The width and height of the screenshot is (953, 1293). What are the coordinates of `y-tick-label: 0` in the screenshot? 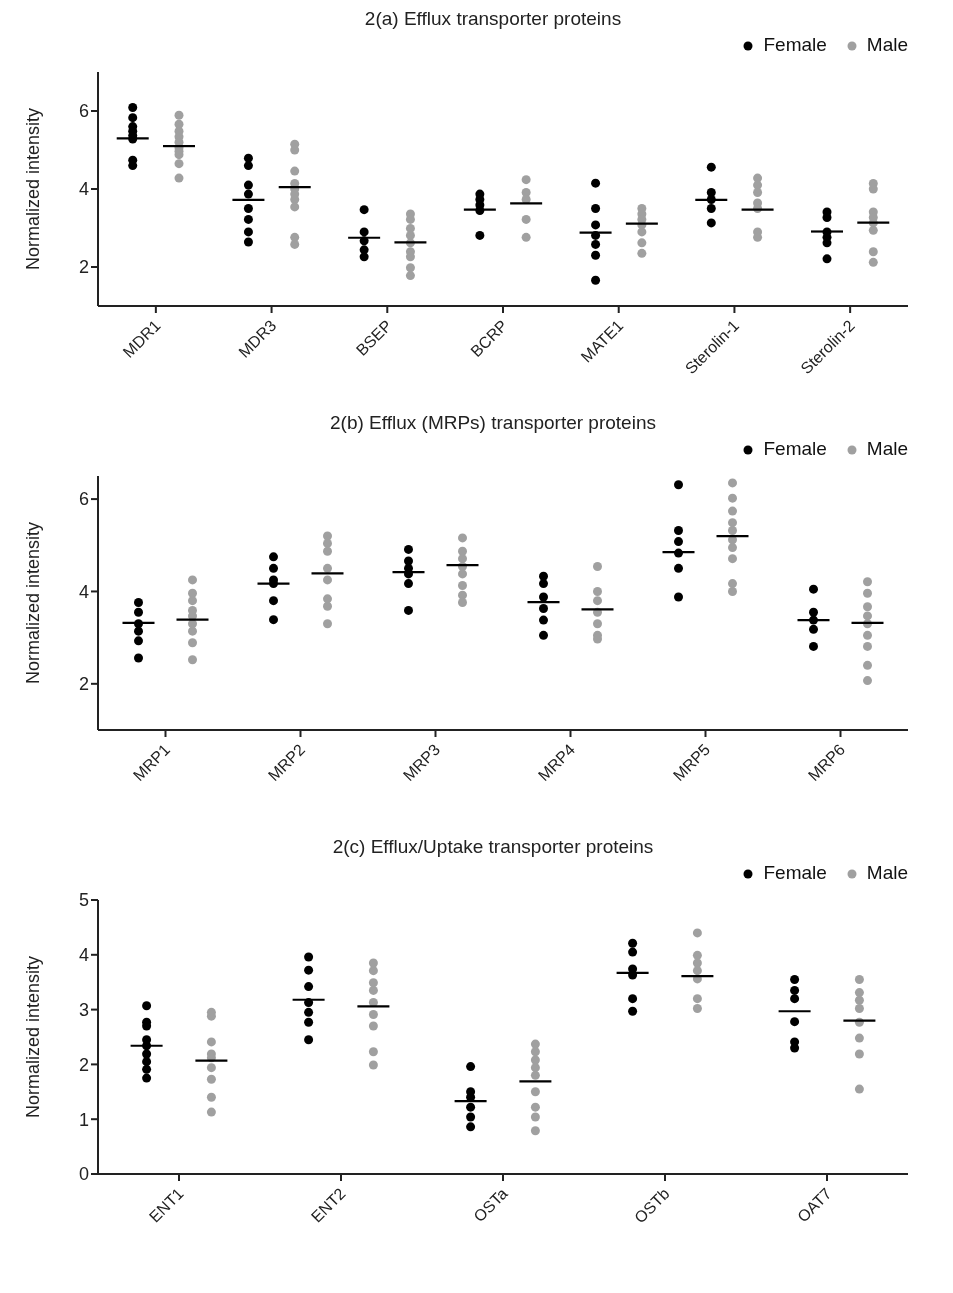 It's located at (83, 1174).